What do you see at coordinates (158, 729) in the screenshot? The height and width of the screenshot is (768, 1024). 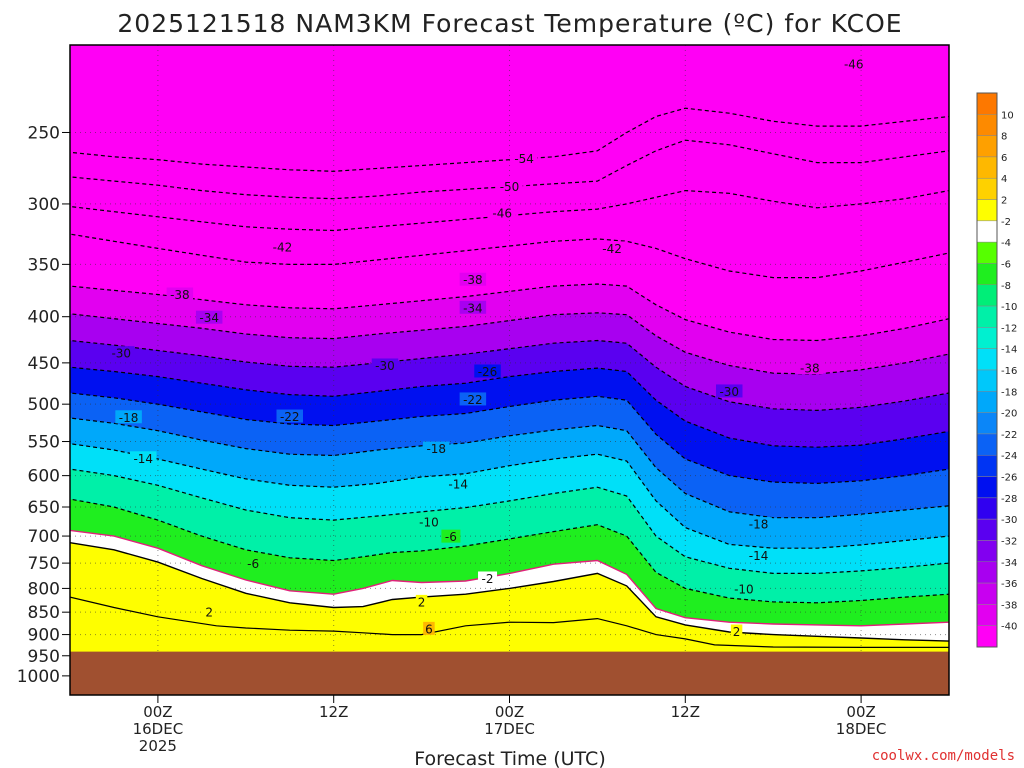 I see `x-tick-label: 16DEC` at bounding box center [158, 729].